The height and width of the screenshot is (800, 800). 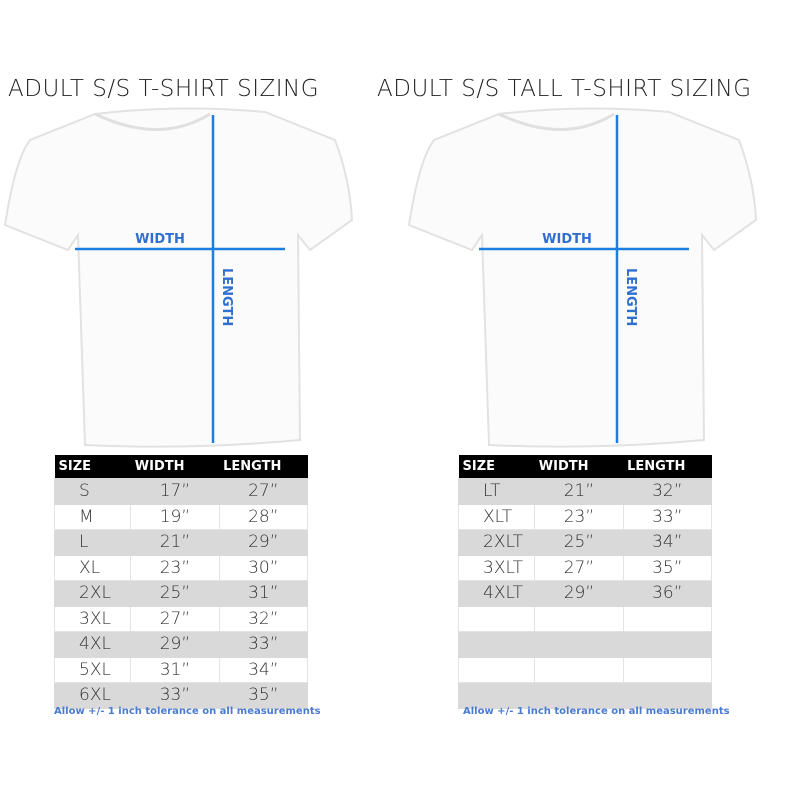 What do you see at coordinates (92, 669) in the screenshot?
I see `table-cell: 5XL` at bounding box center [92, 669].